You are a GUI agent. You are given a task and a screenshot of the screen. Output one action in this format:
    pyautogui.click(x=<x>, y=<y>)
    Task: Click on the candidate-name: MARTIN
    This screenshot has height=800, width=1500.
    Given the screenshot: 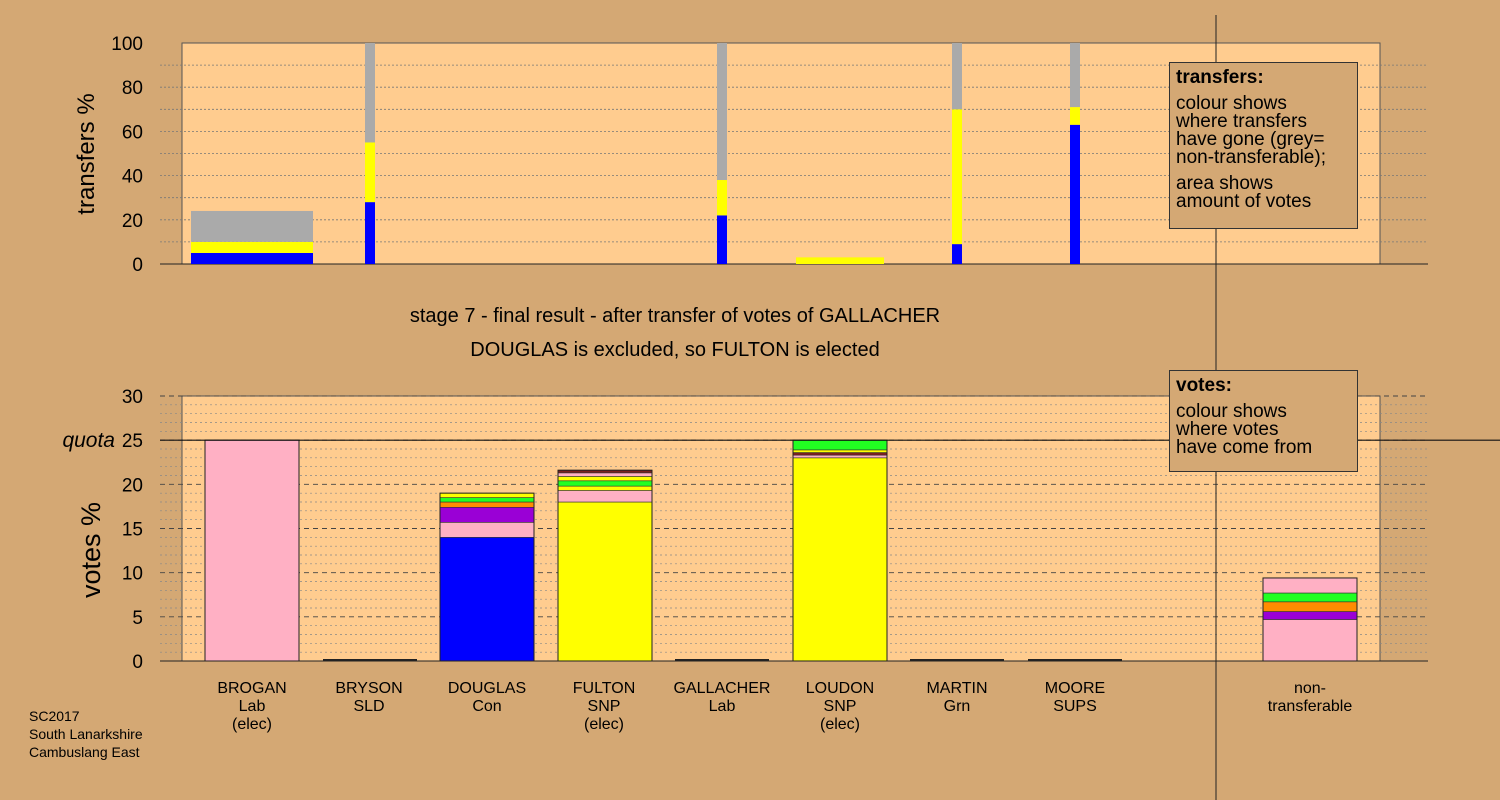 What is the action you would take?
    pyautogui.click(x=957, y=688)
    